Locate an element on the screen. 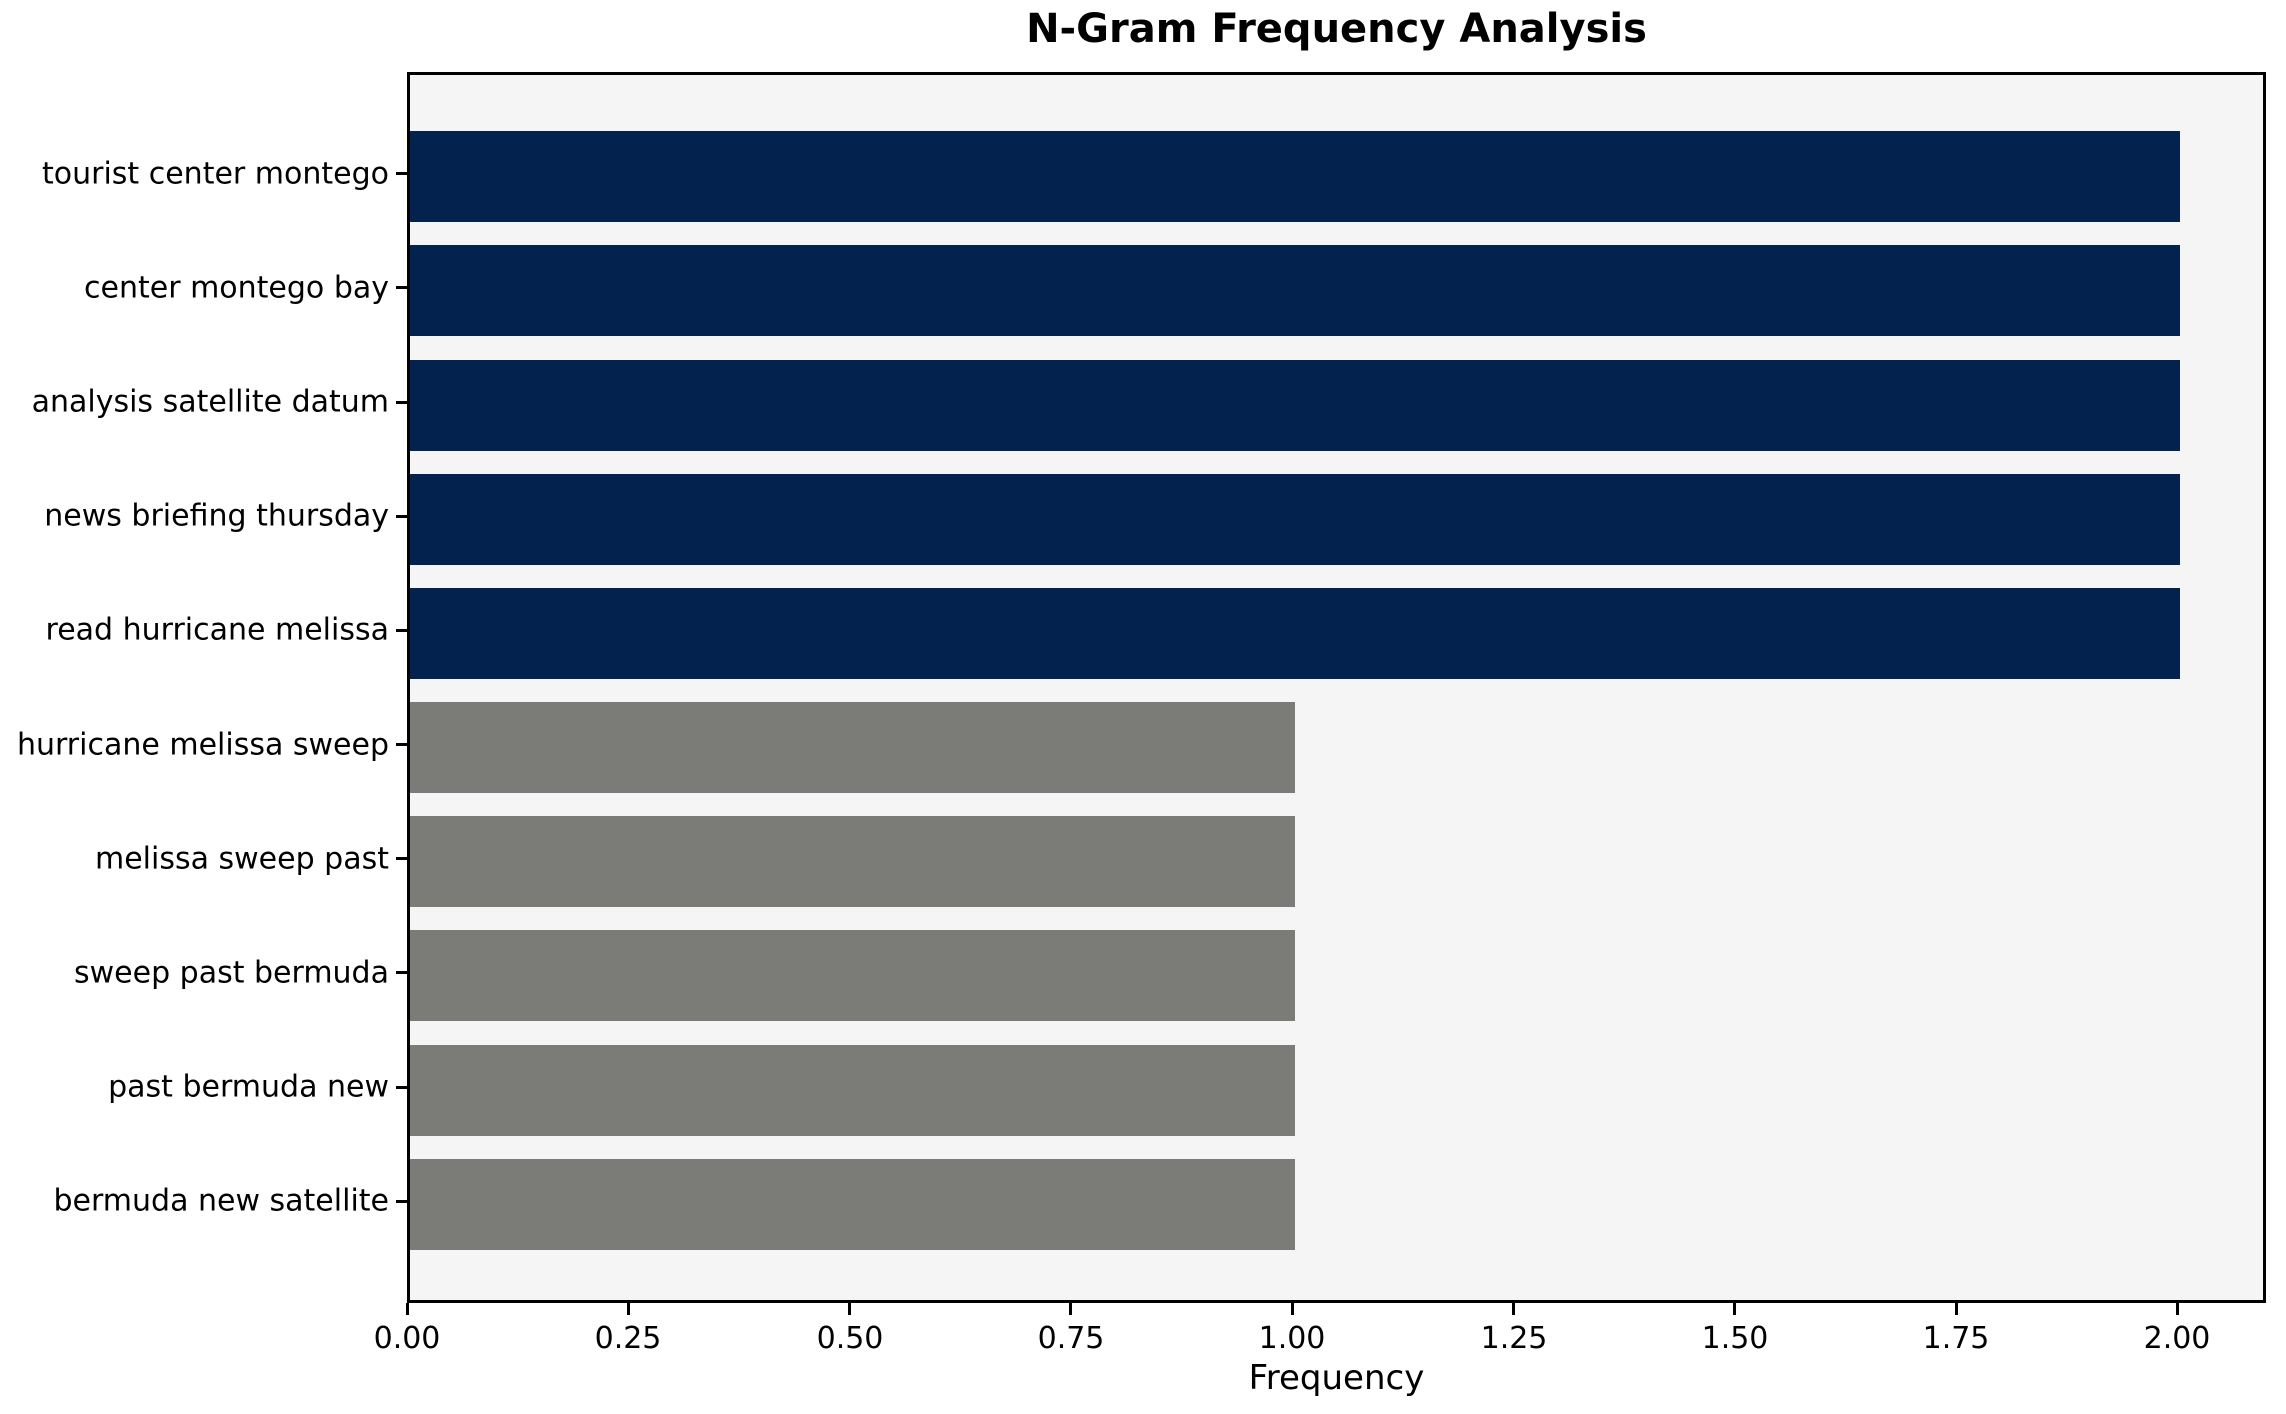 This screenshot has height=1414, width=2286. x-tick-label: 2.00 is located at coordinates (2177, 1338).